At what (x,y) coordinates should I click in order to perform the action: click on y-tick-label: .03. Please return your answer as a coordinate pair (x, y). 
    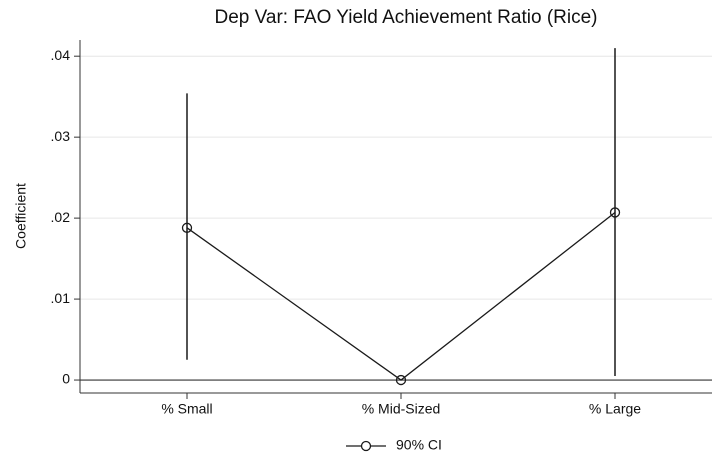
    Looking at the image, I should click on (61, 136).